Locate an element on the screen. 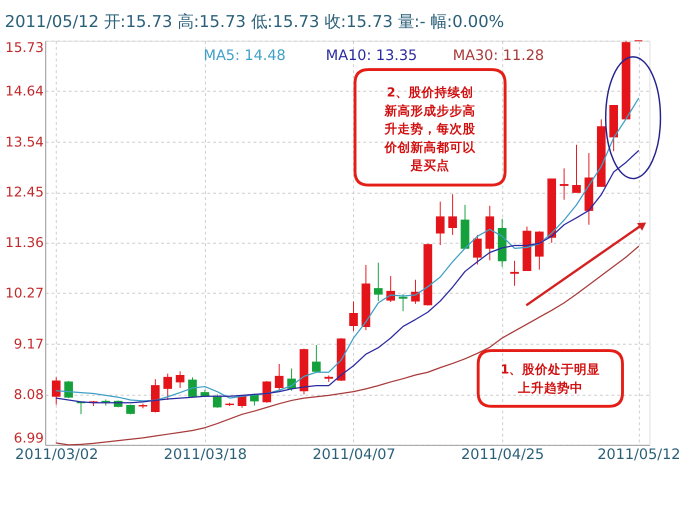  y-tick-label: 13.54 is located at coordinates (24, 142).